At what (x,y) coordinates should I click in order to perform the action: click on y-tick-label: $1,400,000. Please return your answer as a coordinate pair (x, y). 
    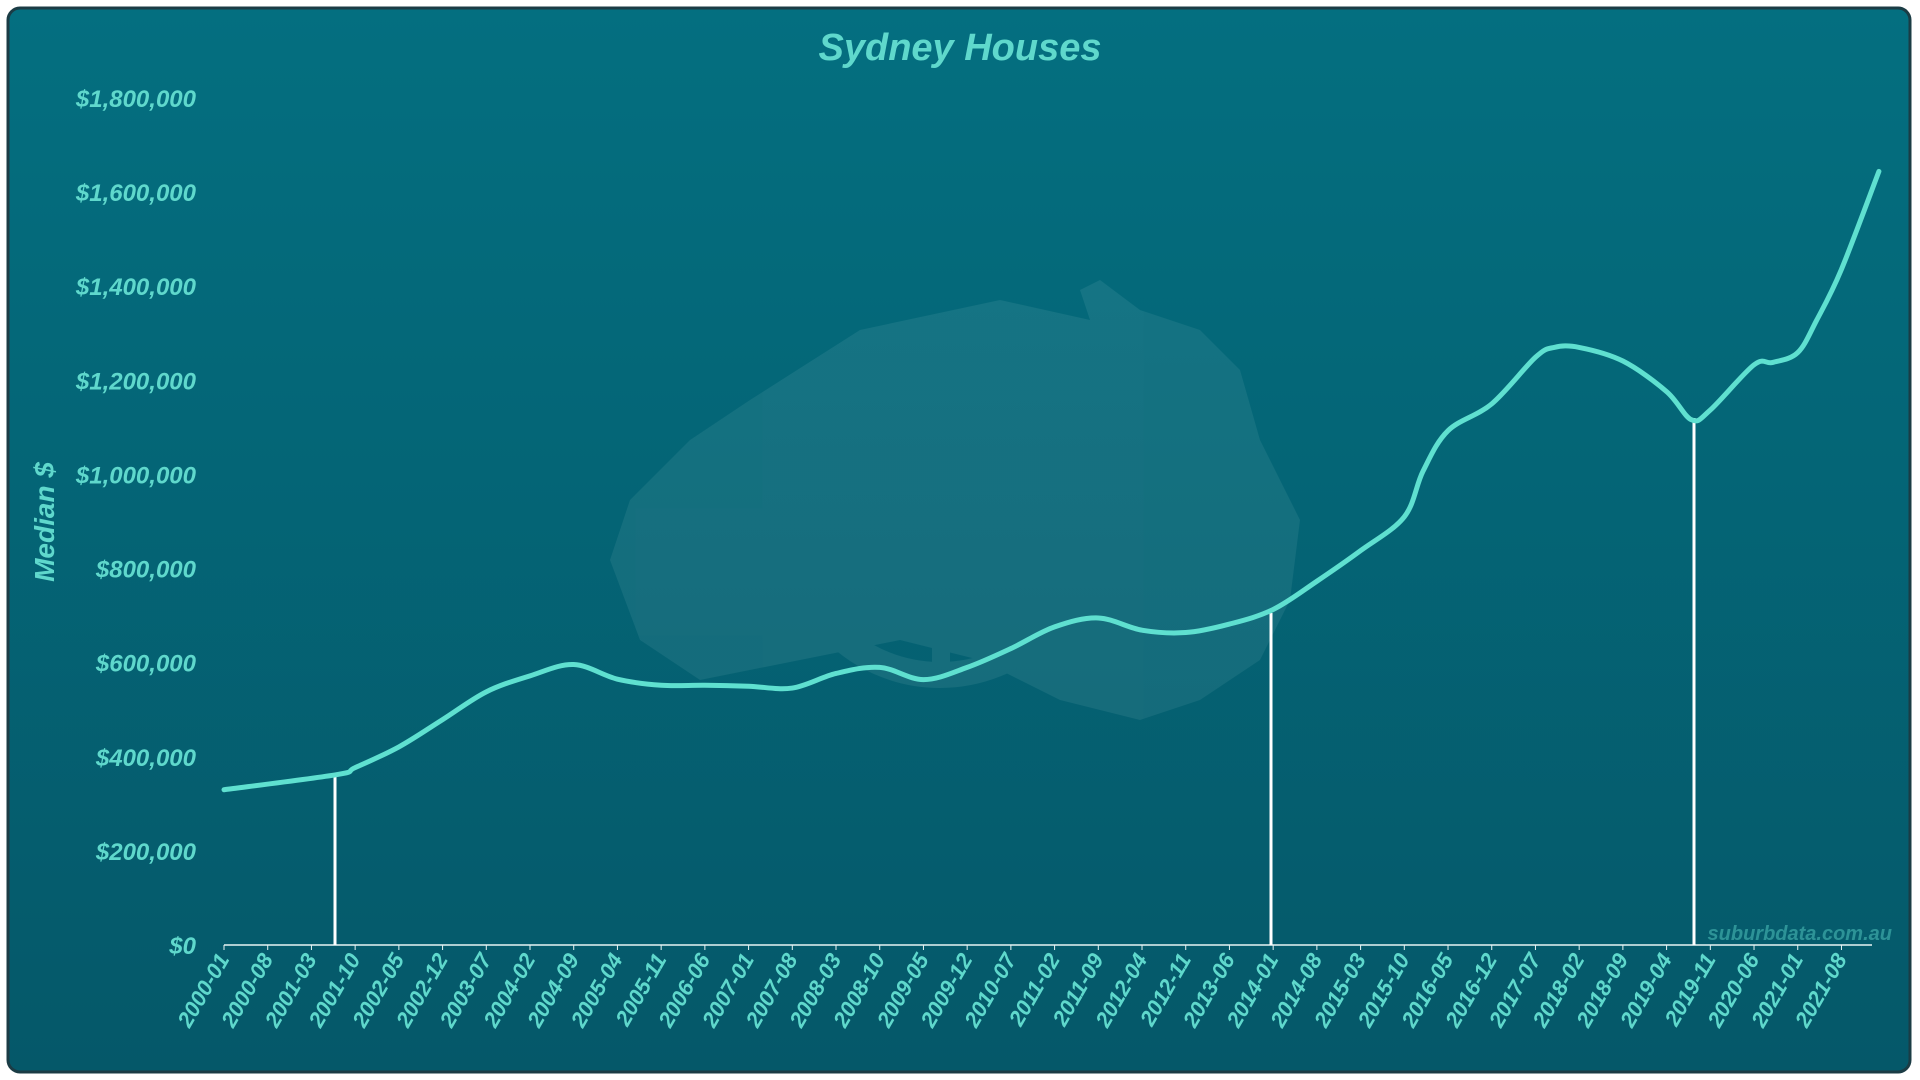
    Looking at the image, I should click on (136, 287).